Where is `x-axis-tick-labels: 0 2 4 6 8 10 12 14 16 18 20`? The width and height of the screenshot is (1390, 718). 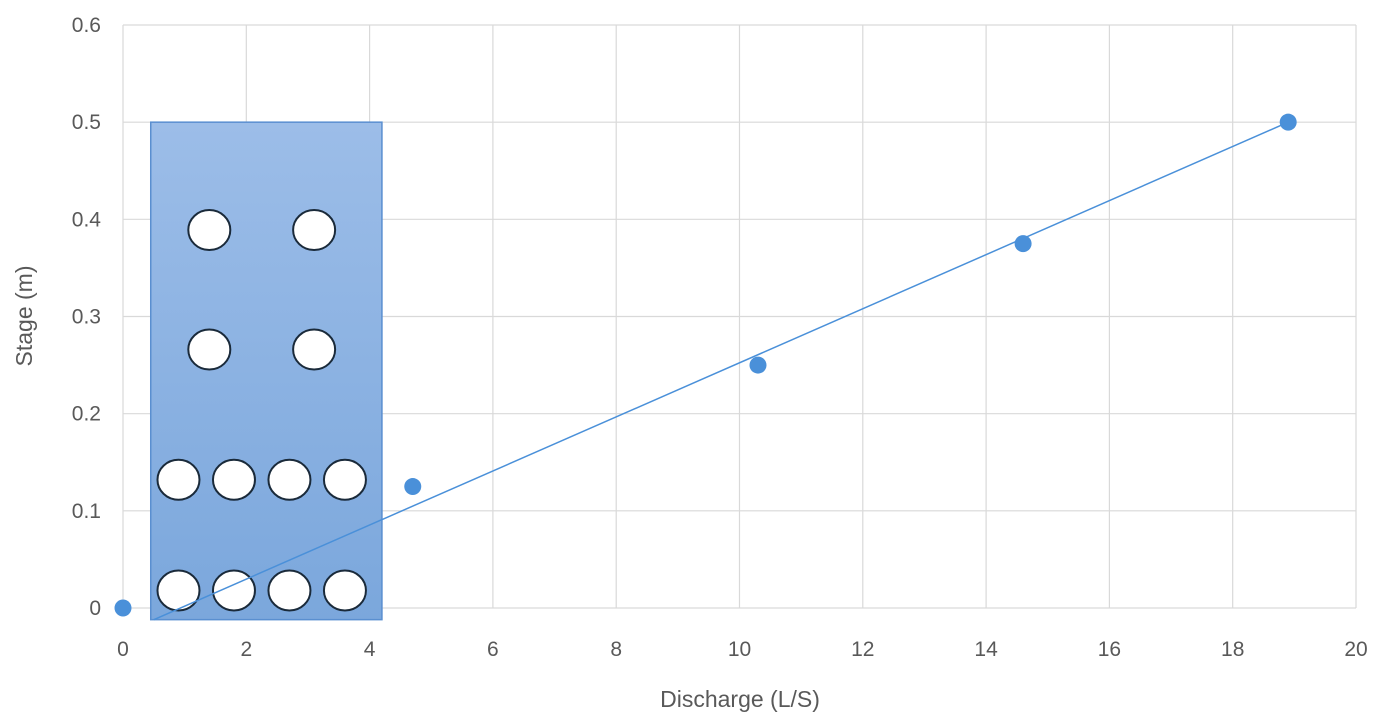
x-axis-tick-labels: 0 2 4 6 8 10 12 14 16 18 20 is located at coordinates (742, 649).